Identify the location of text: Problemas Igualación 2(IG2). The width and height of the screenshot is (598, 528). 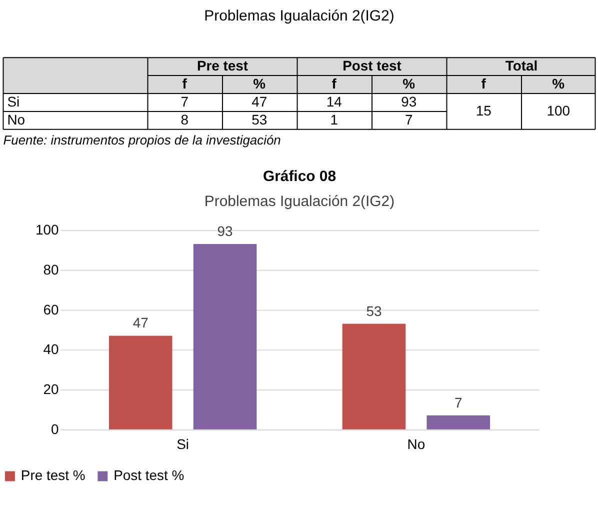
(299, 16).